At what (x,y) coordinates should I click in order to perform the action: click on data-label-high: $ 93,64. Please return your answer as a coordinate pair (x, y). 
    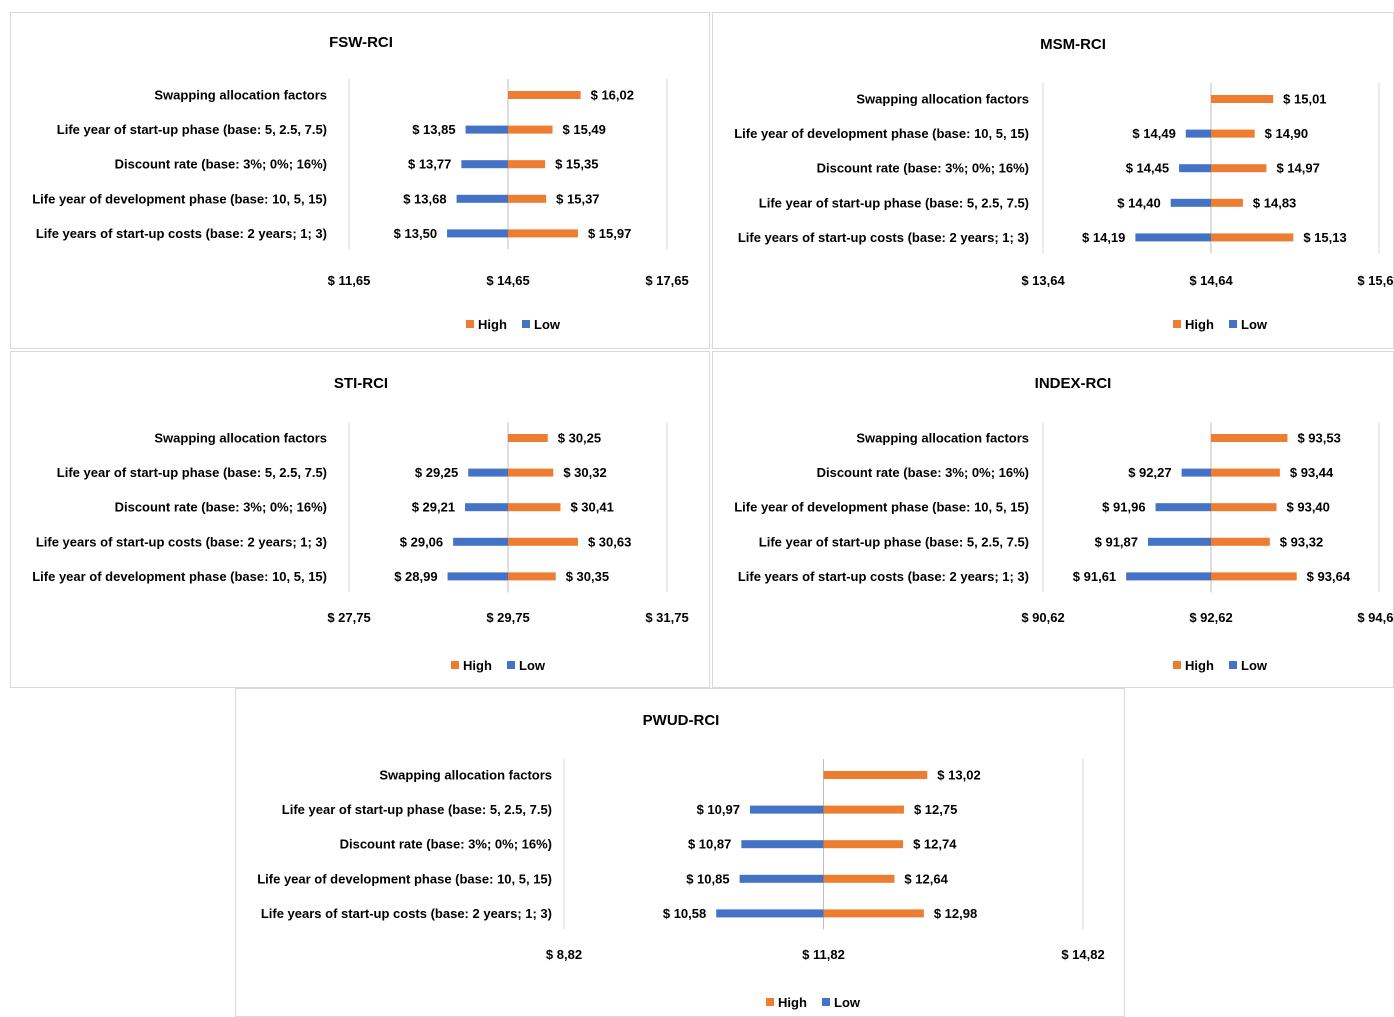
    Looking at the image, I should click on (1329, 576).